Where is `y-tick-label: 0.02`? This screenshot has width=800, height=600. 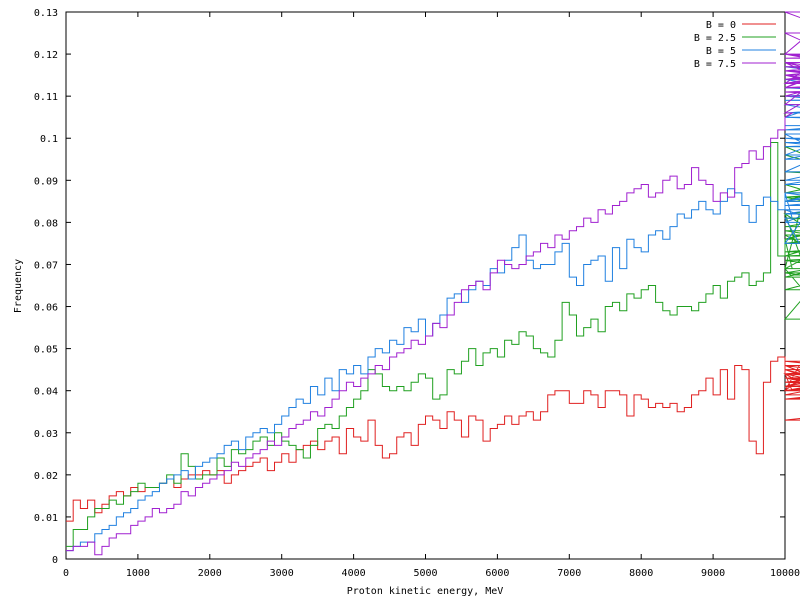
y-tick-label: 0.02 is located at coordinates (46, 476).